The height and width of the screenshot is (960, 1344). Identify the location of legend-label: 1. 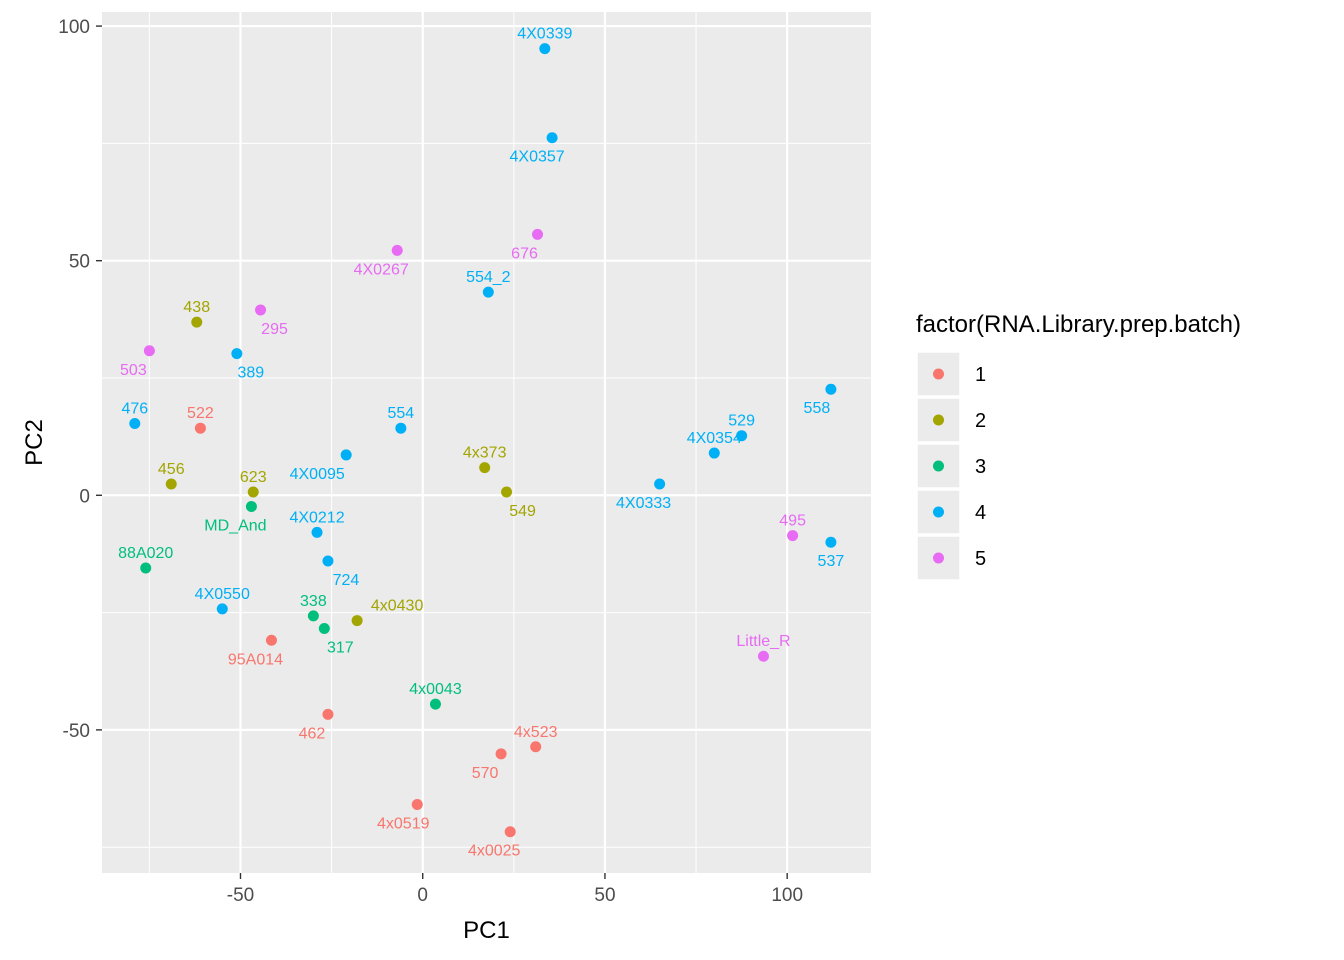
(980, 375).